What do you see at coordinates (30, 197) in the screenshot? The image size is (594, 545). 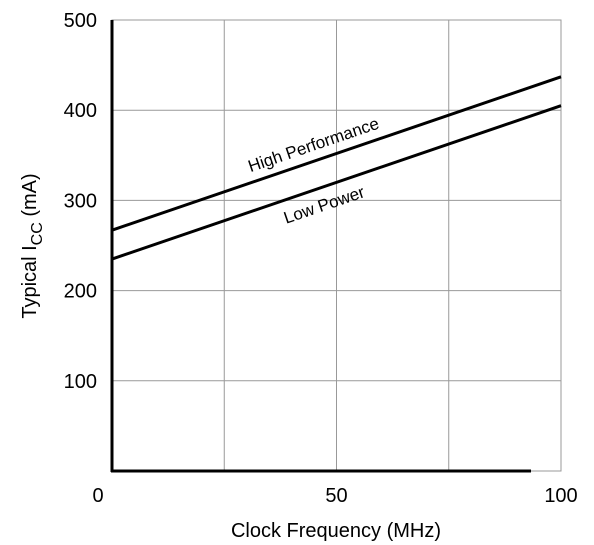 I see `y-axis-title-unit: (mA)` at bounding box center [30, 197].